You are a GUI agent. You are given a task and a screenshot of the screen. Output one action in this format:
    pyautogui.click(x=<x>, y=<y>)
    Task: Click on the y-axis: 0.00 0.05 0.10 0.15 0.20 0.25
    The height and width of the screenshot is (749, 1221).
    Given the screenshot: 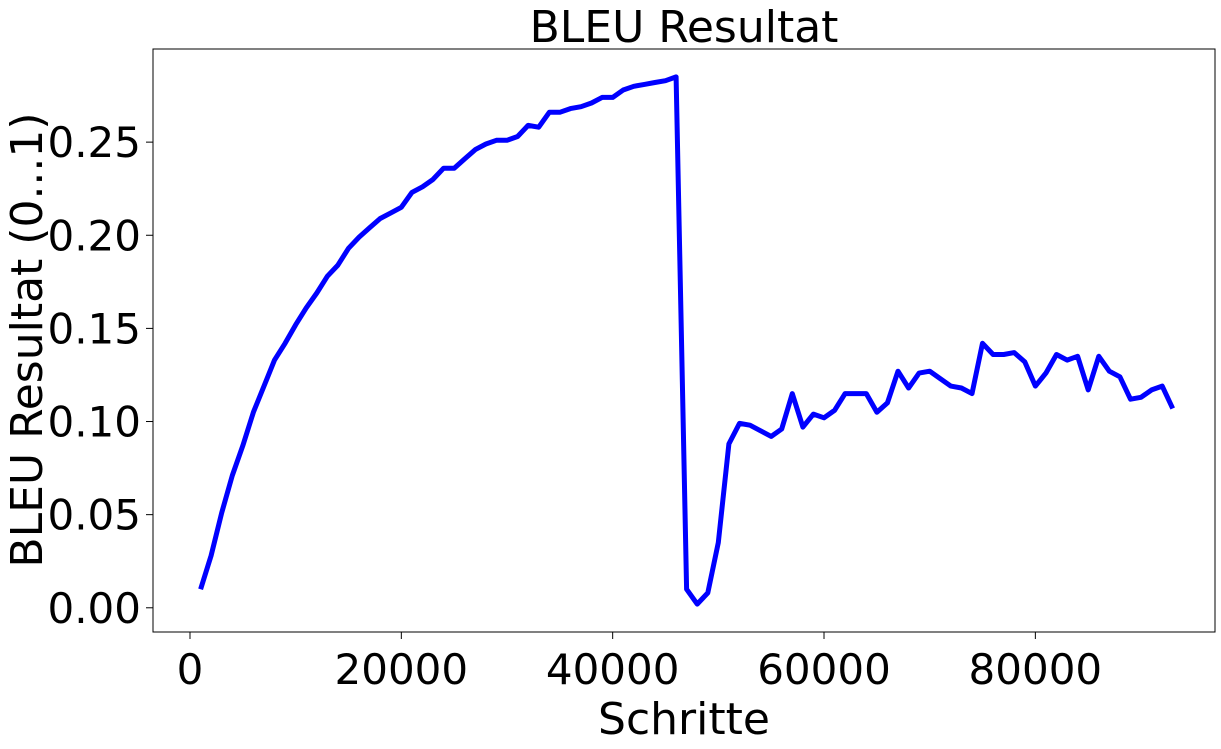 What is the action you would take?
    pyautogui.click(x=100, y=375)
    